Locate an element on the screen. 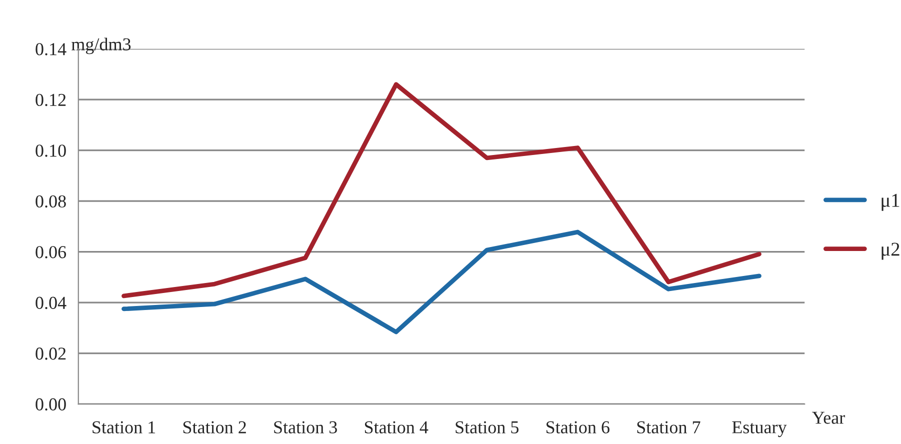 This screenshot has width=901, height=444. x-tick-label: Station 5 is located at coordinates (487, 427).